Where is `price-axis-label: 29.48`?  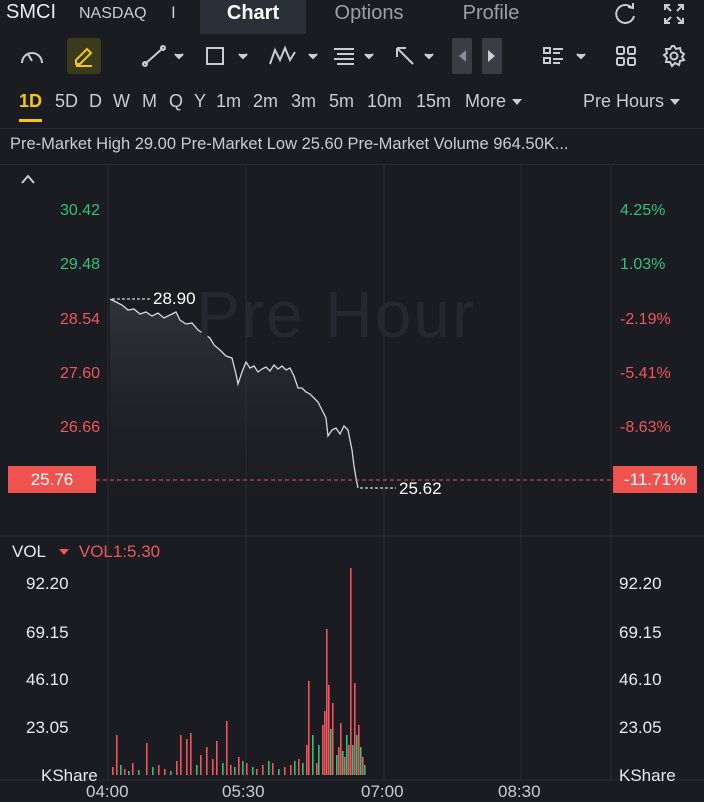
price-axis-label: 29.48 is located at coordinates (79, 264).